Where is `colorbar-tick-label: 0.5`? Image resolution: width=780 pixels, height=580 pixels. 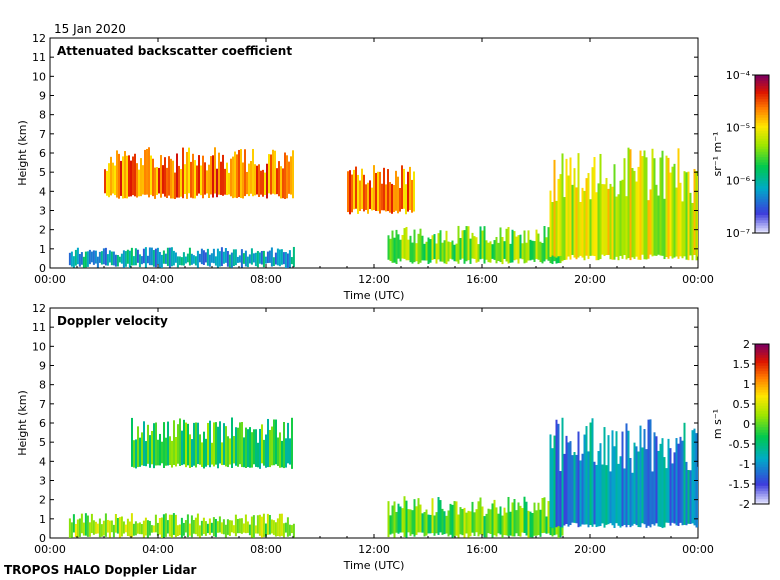
colorbar-tick-label: 0.5 is located at coordinates (742, 404).